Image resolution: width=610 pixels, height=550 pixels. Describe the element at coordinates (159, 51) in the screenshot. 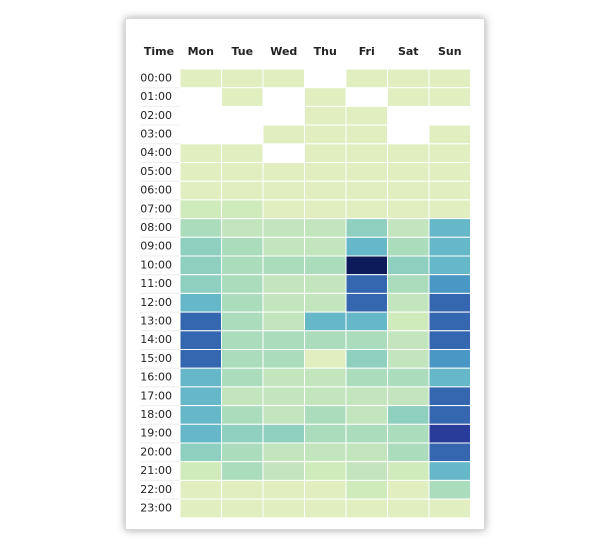

I see `row-header: Time` at that location.